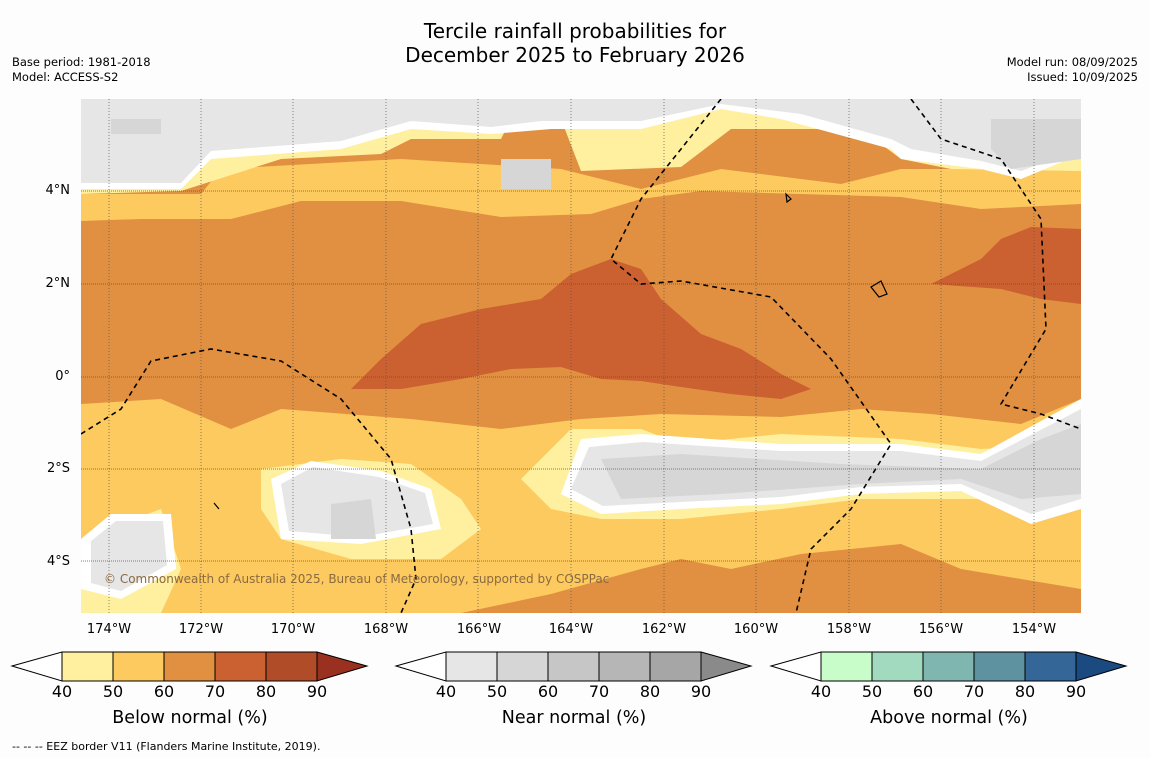 This screenshot has height=758, width=1150. Describe the element at coordinates (497, 691) in the screenshot. I see `cb-near-label: 50` at that location.